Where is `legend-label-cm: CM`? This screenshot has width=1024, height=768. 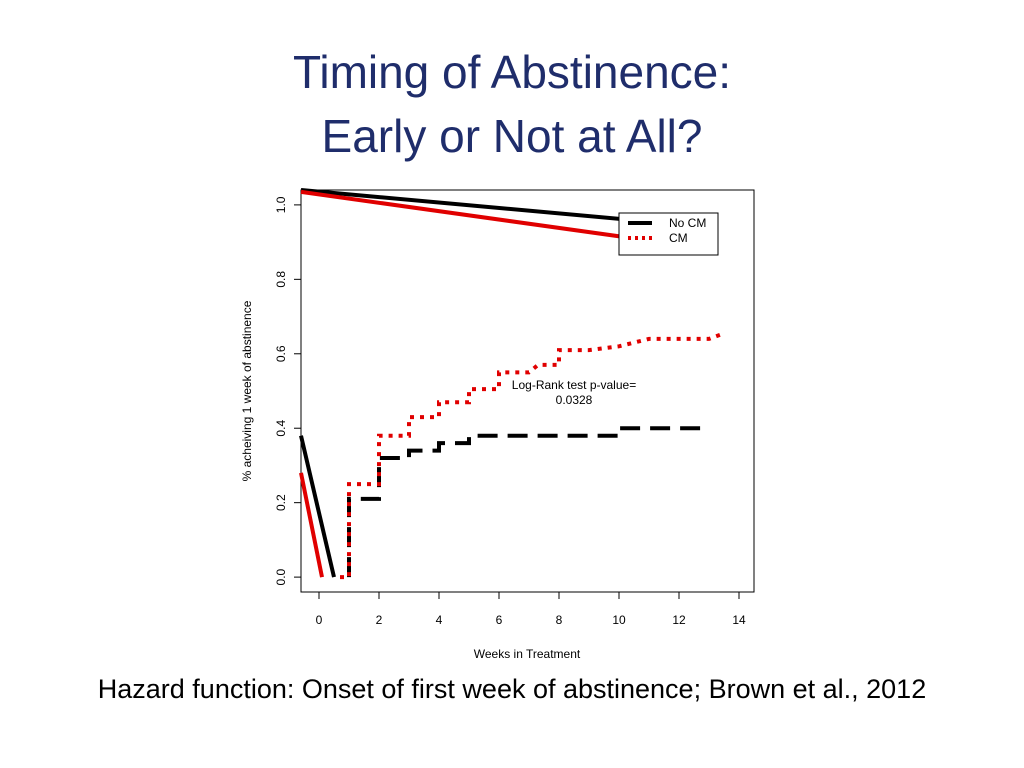
legend-label-cm: CM is located at coordinates (678, 238).